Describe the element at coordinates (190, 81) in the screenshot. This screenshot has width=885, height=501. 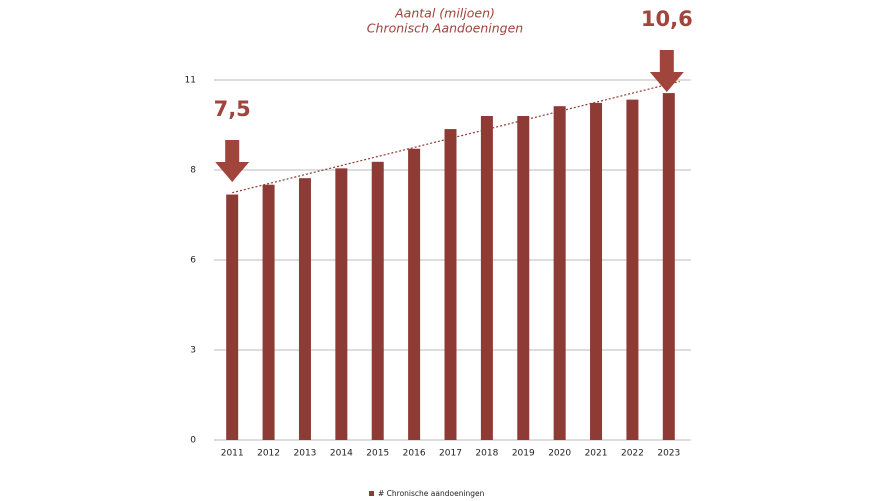
I see `y-tick-label: 11` at that location.